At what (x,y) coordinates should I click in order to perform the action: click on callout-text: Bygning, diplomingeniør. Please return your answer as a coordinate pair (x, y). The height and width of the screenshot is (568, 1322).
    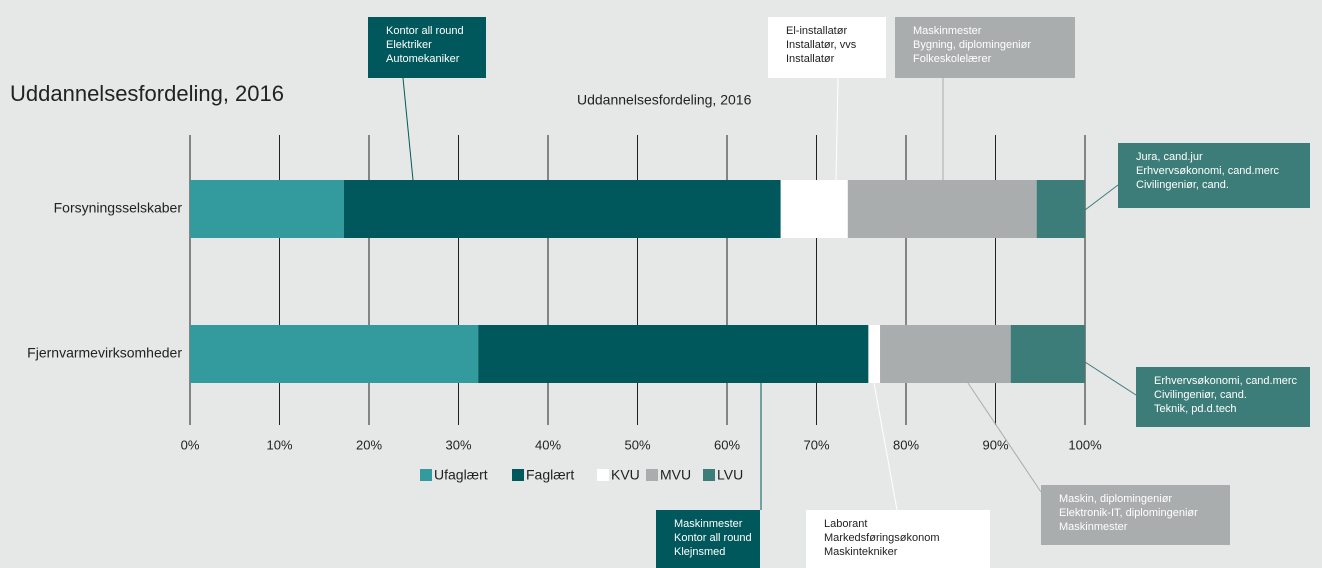
    Looking at the image, I should click on (972, 45).